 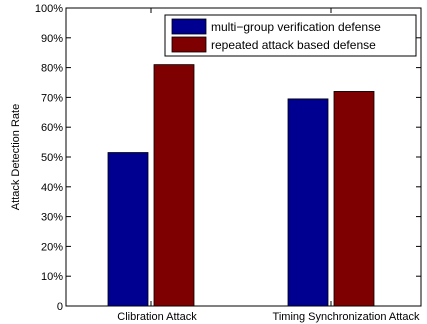 I want to click on legend-label-1: repeated attack based defense, so click(x=293, y=45).